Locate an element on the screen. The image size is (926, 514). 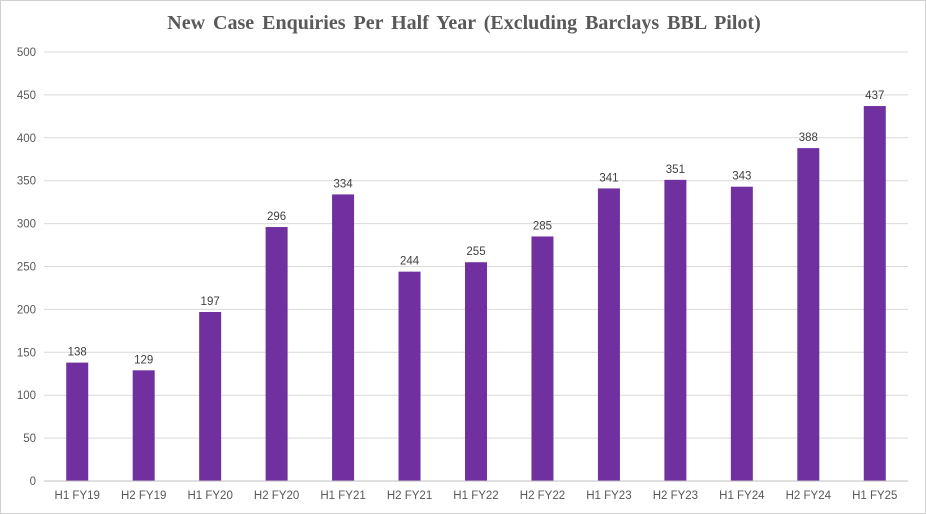
x-tick-label: H2 FY24 is located at coordinates (809, 496).